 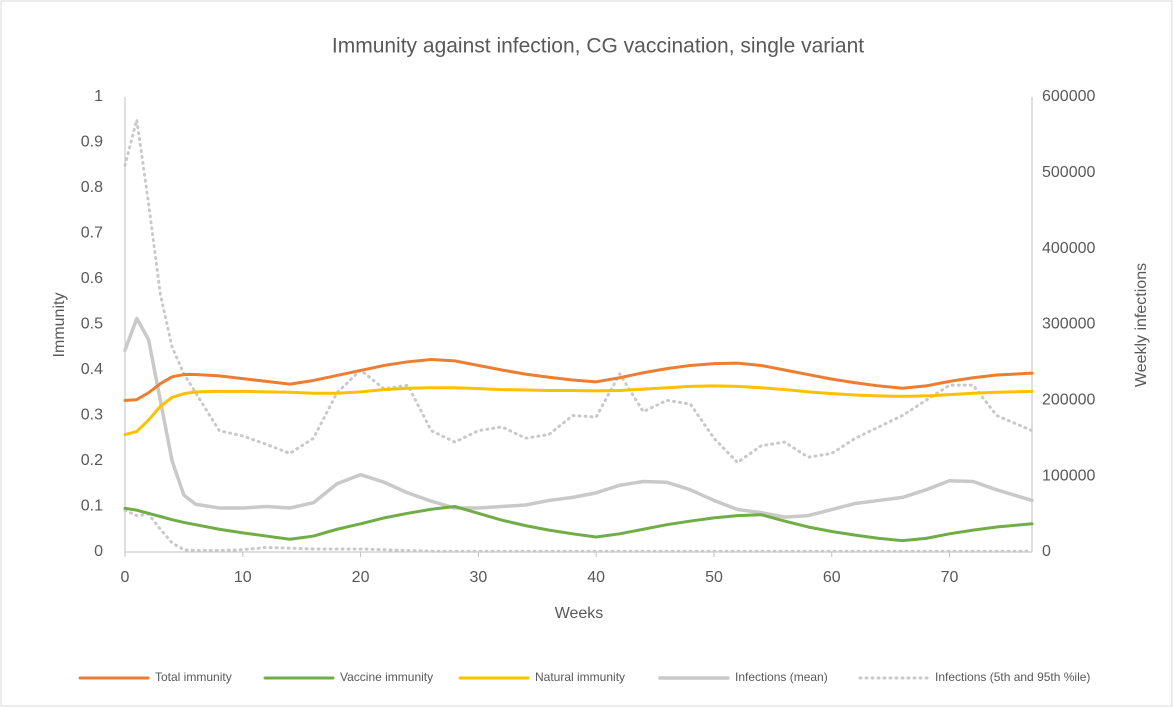 I want to click on y-tick-label: 0, so click(x=98, y=551).